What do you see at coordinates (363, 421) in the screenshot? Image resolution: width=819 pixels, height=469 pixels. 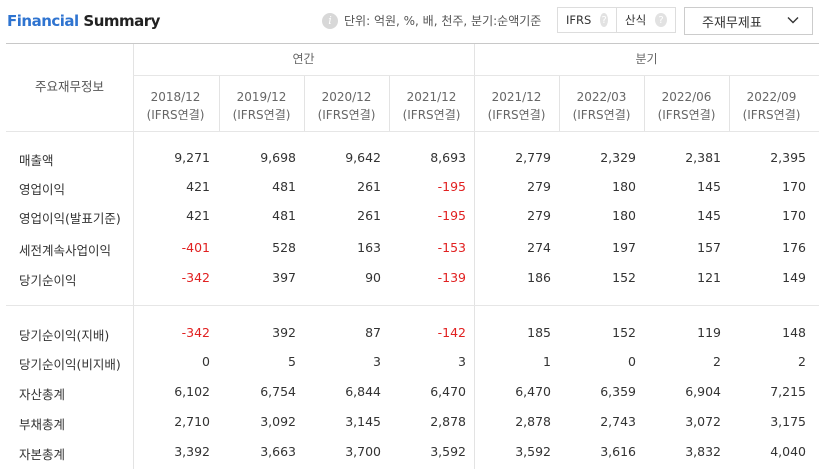 I see `table-cell: 3,145` at bounding box center [363, 421].